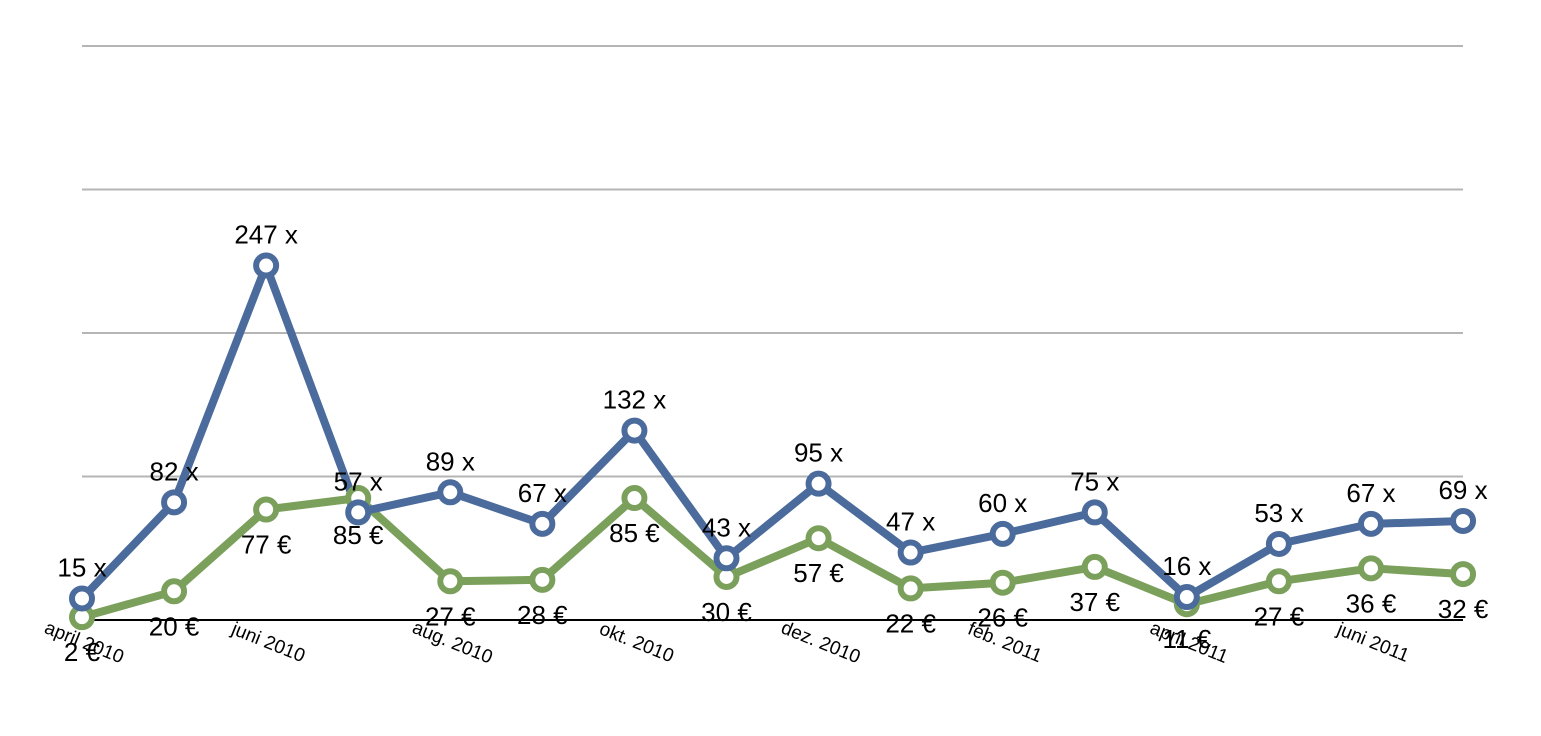 The image size is (1541, 736). I want to click on data-label: 57 €, so click(818, 573).